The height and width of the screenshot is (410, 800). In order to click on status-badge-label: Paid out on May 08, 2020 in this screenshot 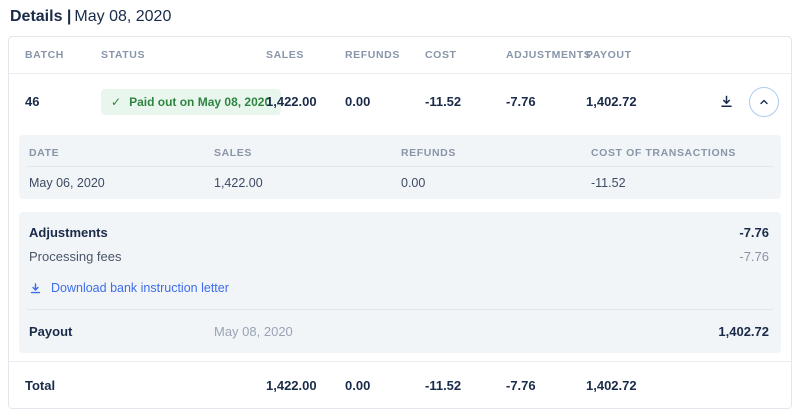, I will do `click(200, 101)`.